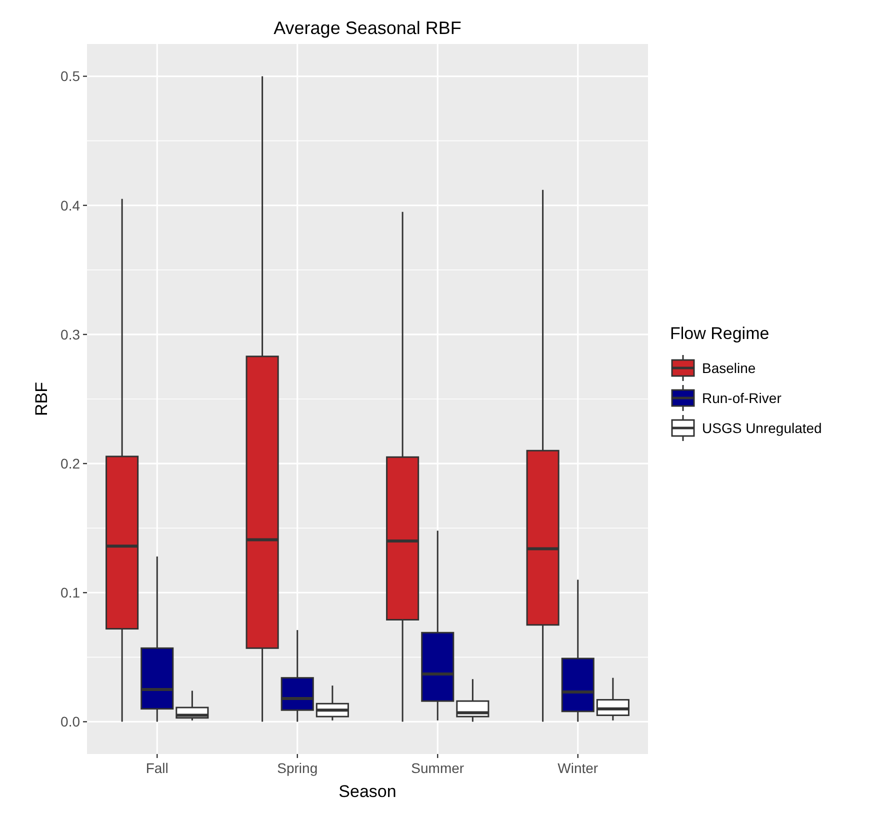 This screenshot has width=889, height=819. Describe the element at coordinates (70, 722) in the screenshot. I see `y-tick-label: 0.0` at that location.